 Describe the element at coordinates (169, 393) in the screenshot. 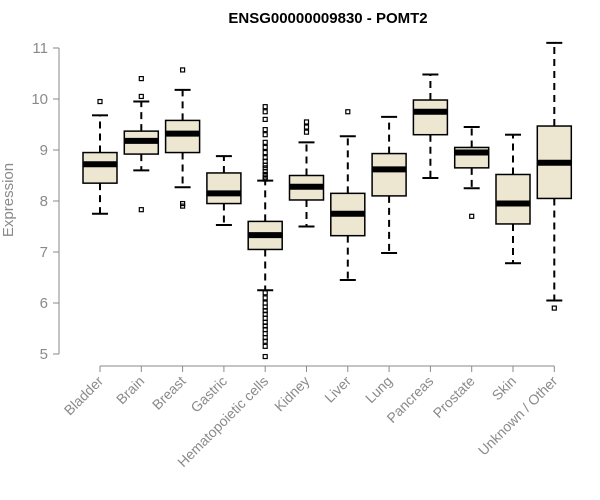

I see `x-tick-label: Breast` at that location.